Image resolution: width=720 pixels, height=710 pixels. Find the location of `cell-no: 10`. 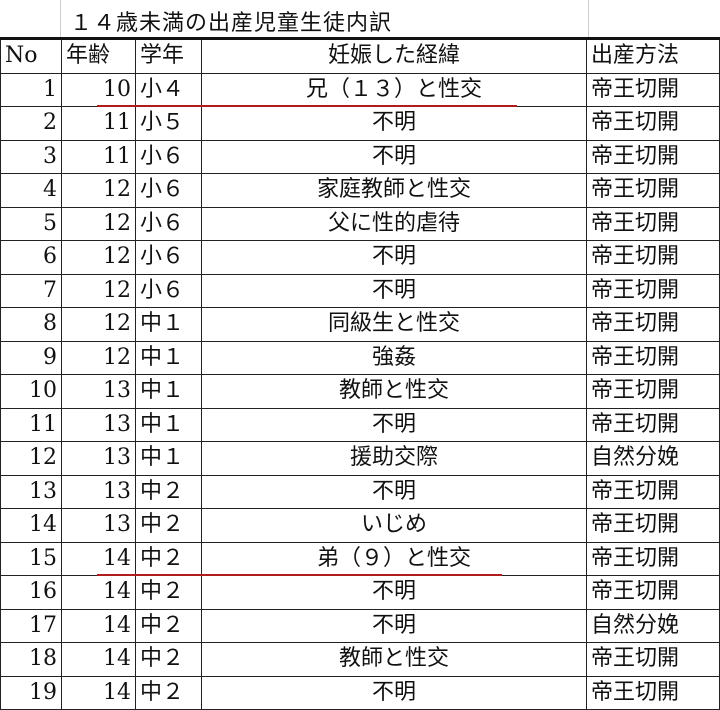

cell-no: 10 is located at coordinates (31, 391).